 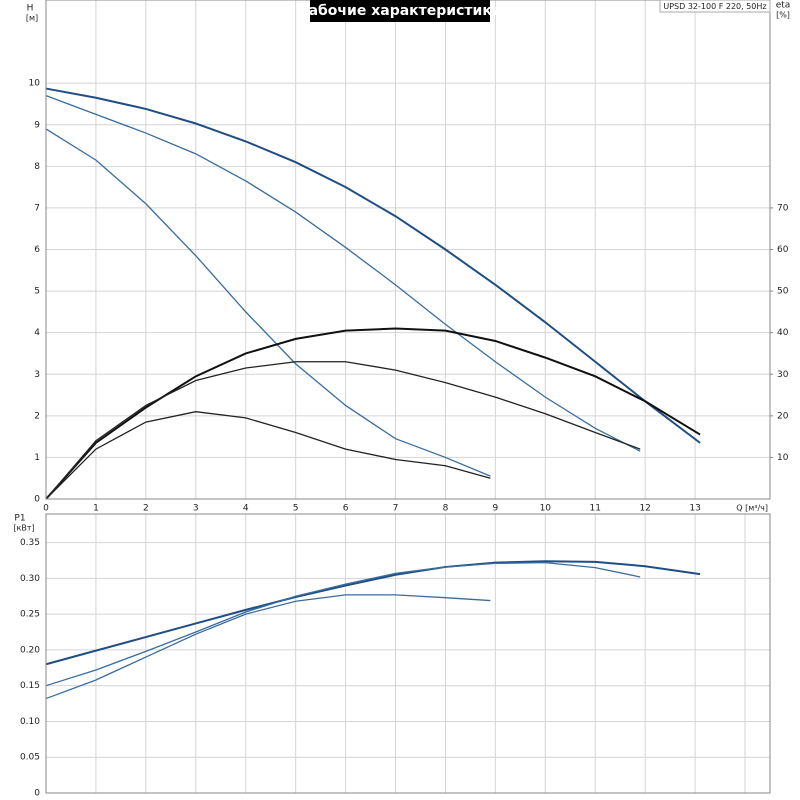 I want to click on y-tick-label: 0.20, so click(x=30, y=650).